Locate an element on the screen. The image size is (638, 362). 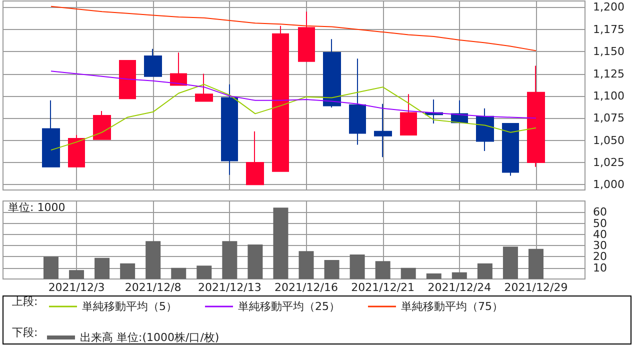
x-tick-label: 2021/12/13 is located at coordinates (230, 287).